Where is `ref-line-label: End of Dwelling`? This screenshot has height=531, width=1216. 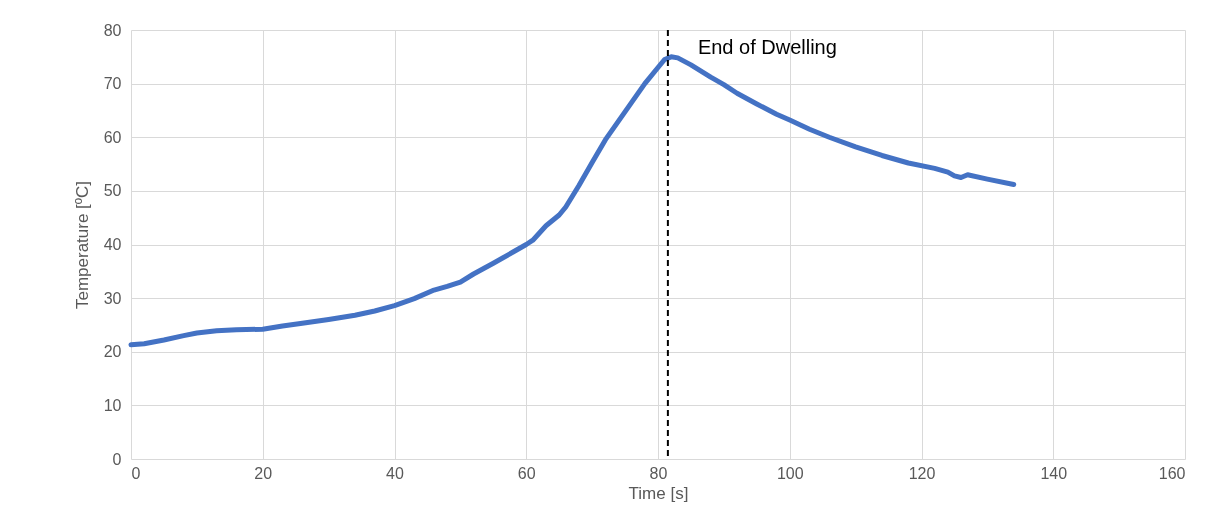 ref-line-label: End of Dwelling is located at coordinates (767, 47).